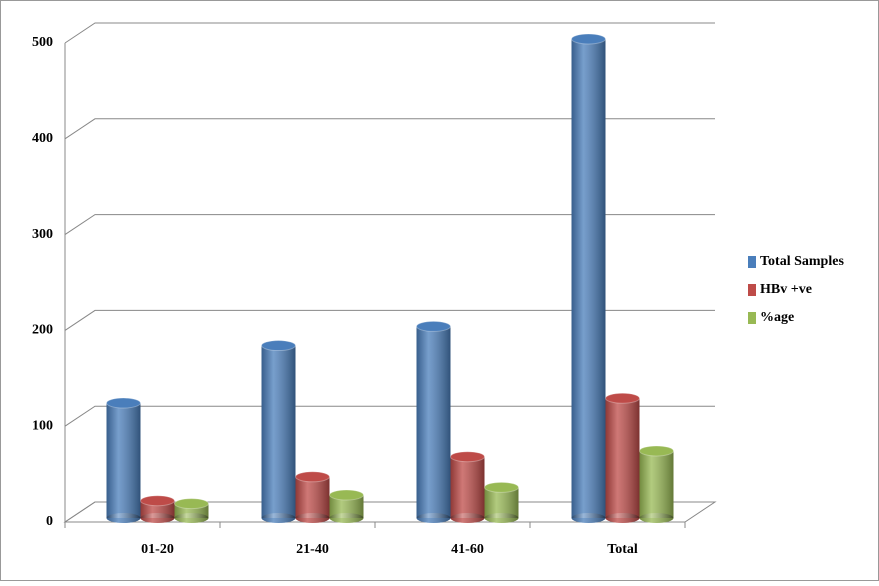 This screenshot has width=879, height=586. Describe the element at coordinates (467, 549) in the screenshot. I see `x-tick-label: 41-60` at that location.